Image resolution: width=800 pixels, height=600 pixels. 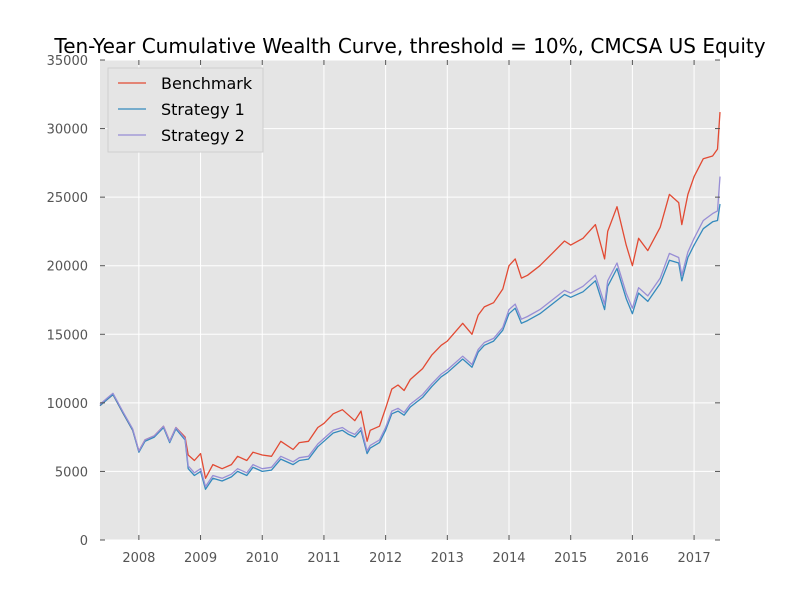 I want to click on legend: Benchmark Strategy 1 Strategy 2, so click(x=185, y=110).